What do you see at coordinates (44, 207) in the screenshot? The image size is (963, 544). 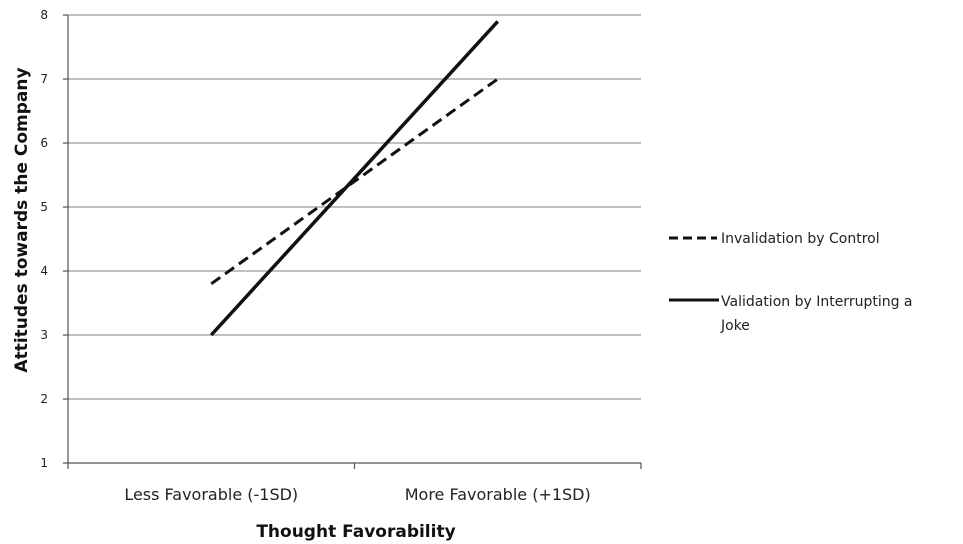 I see `y-tick-label-5: 5` at bounding box center [44, 207].